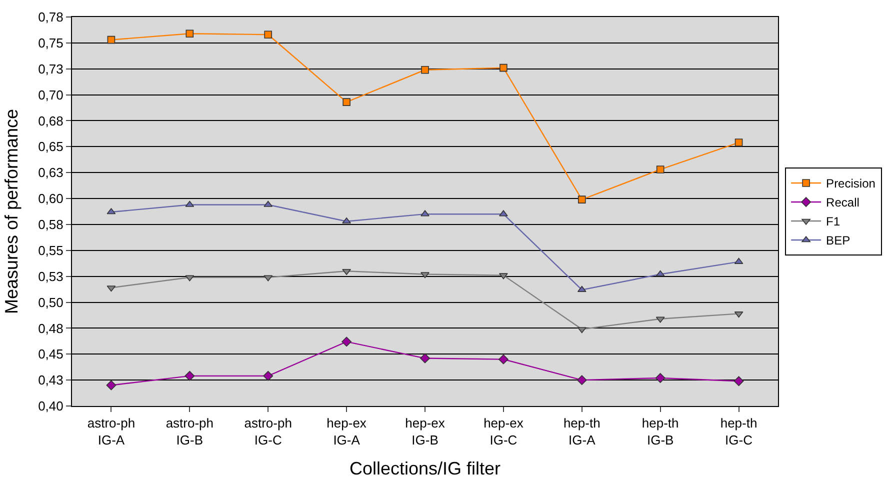 This screenshot has height=496, width=892. Describe the element at coordinates (425, 432) in the screenshot. I see `x-tick-label: hep-ex IG-B` at that location.